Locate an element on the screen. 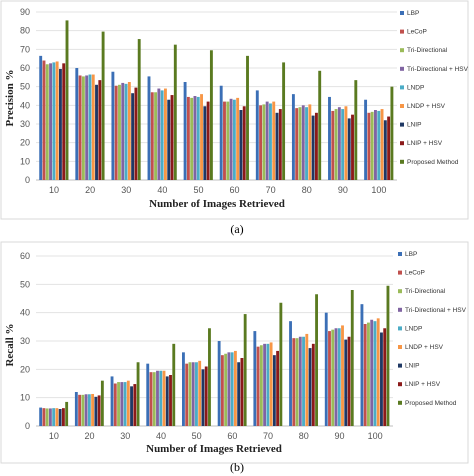  chart-a-y-axis-title: Precision % is located at coordinates (10, 98).